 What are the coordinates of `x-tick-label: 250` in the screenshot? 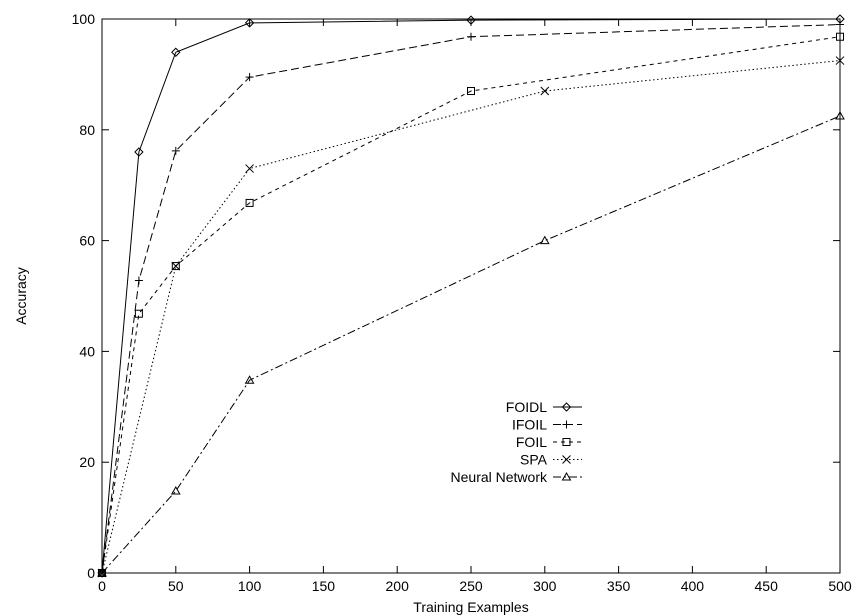 It's located at (471, 586).